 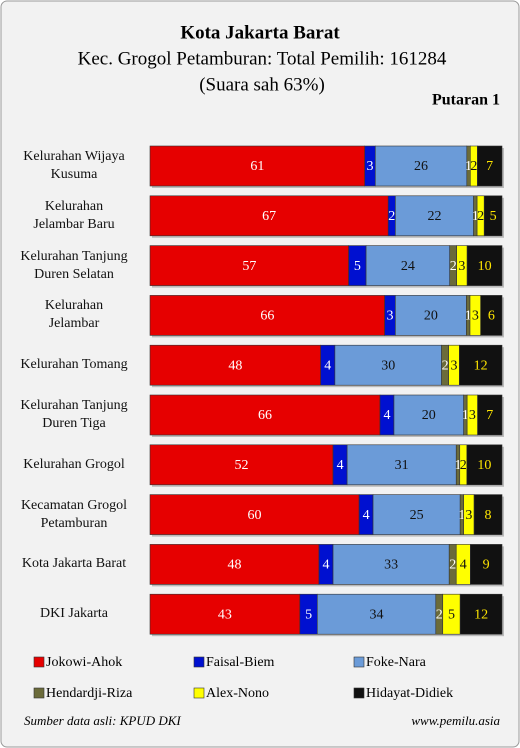 What do you see at coordinates (74, 365) in the screenshot?
I see `category-label: Kelurahan Tomang` at bounding box center [74, 365].